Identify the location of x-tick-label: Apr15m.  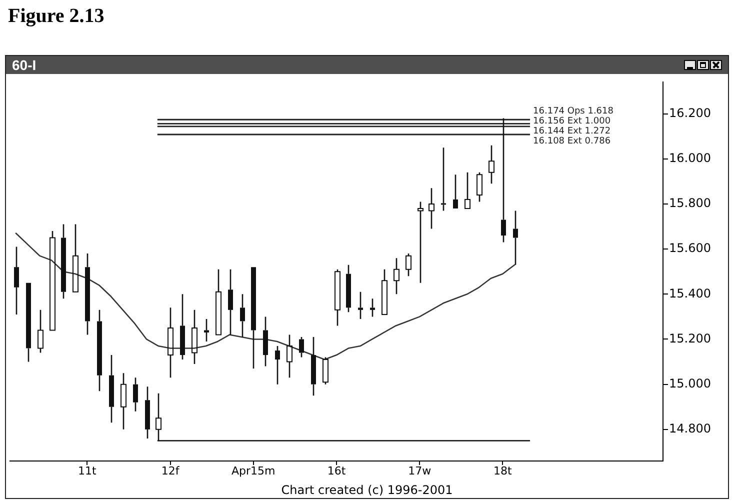
(254, 471).